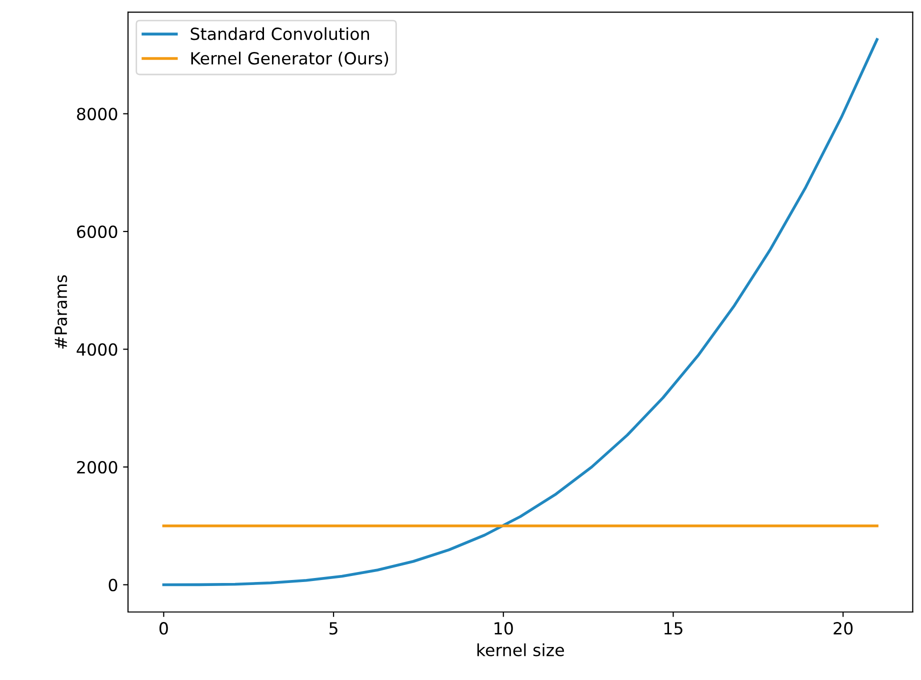 The width and height of the screenshot is (921, 680). What do you see at coordinates (673, 628) in the screenshot?
I see `x-tick-label: 15` at bounding box center [673, 628].